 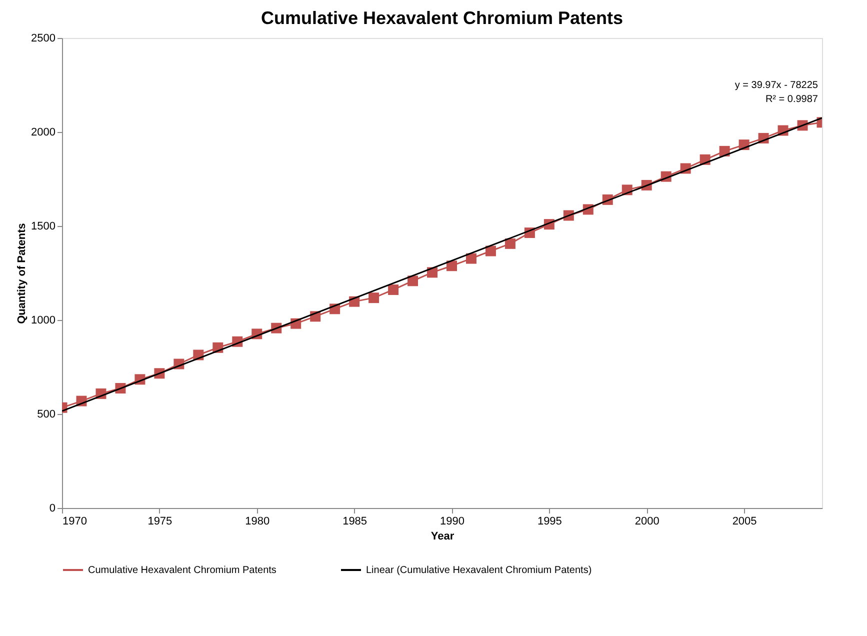 What do you see at coordinates (744, 522) in the screenshot?
I see `x-tick-label: 2005` at bounding box center [744, 522].